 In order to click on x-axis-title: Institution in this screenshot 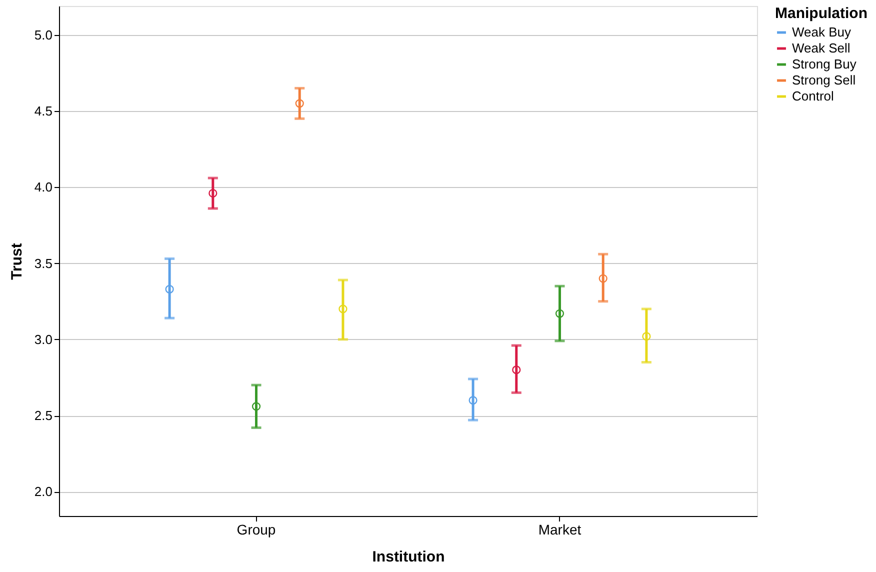, I will do `click(408, 557)`.